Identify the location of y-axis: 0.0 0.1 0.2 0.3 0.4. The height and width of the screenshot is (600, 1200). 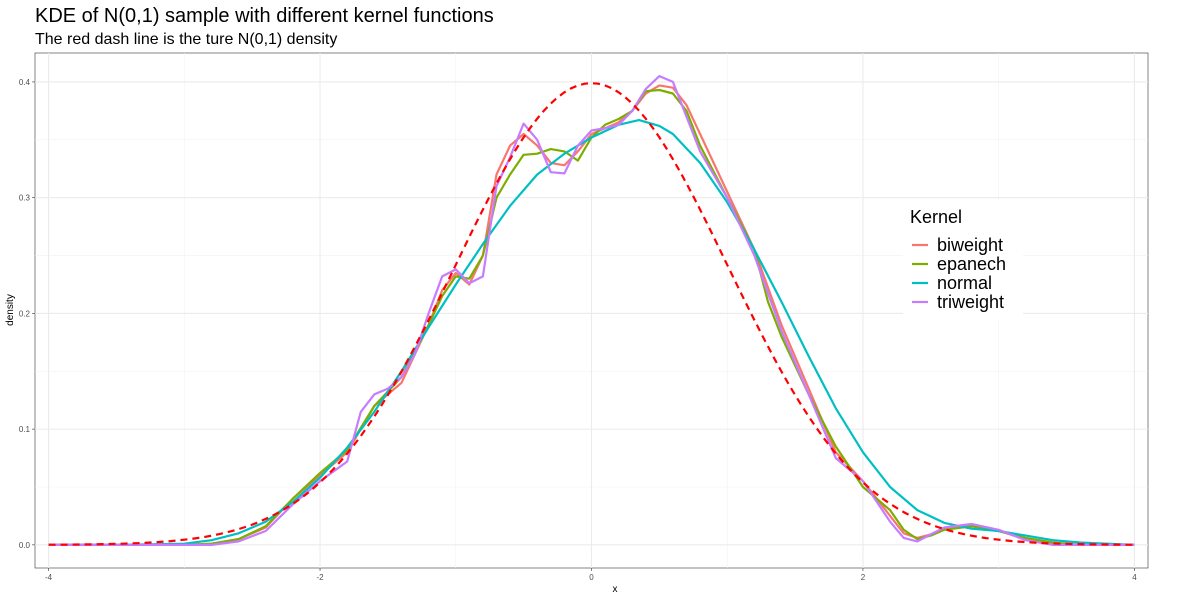
(27, 314).